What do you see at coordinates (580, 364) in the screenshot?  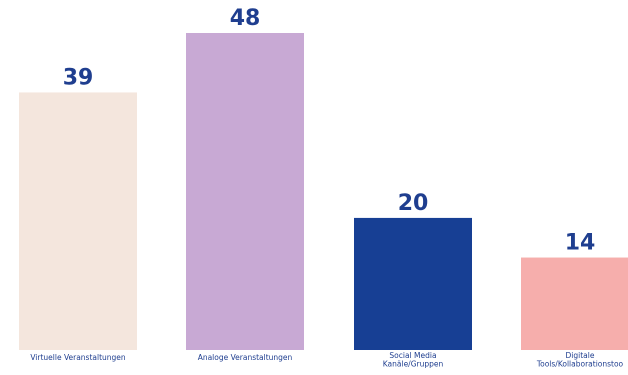 I see `category-label-4-line-2: Tools/Kollaborationstoo` at bounding box center [580, 364].